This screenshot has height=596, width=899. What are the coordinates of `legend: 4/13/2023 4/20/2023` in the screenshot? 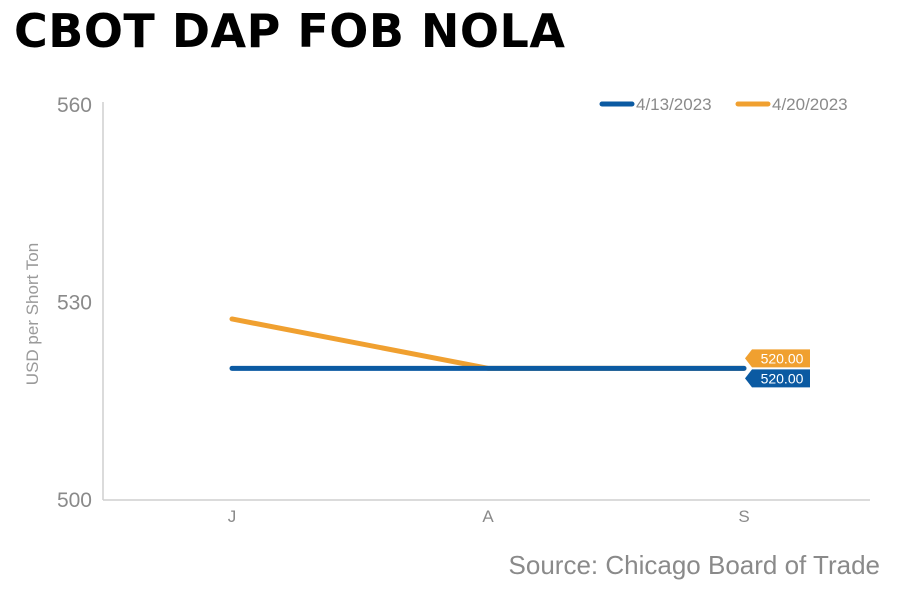 It's located at (723, 104).